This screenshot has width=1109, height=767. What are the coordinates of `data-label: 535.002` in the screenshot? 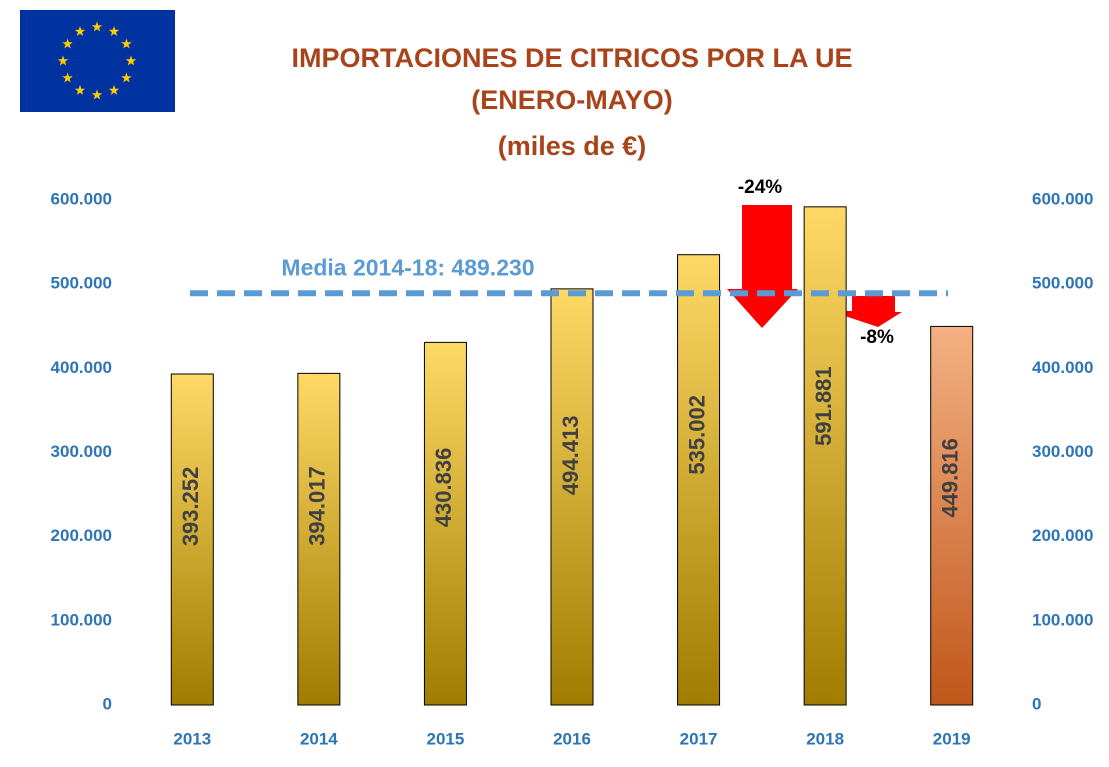 It's located at (696, 435).